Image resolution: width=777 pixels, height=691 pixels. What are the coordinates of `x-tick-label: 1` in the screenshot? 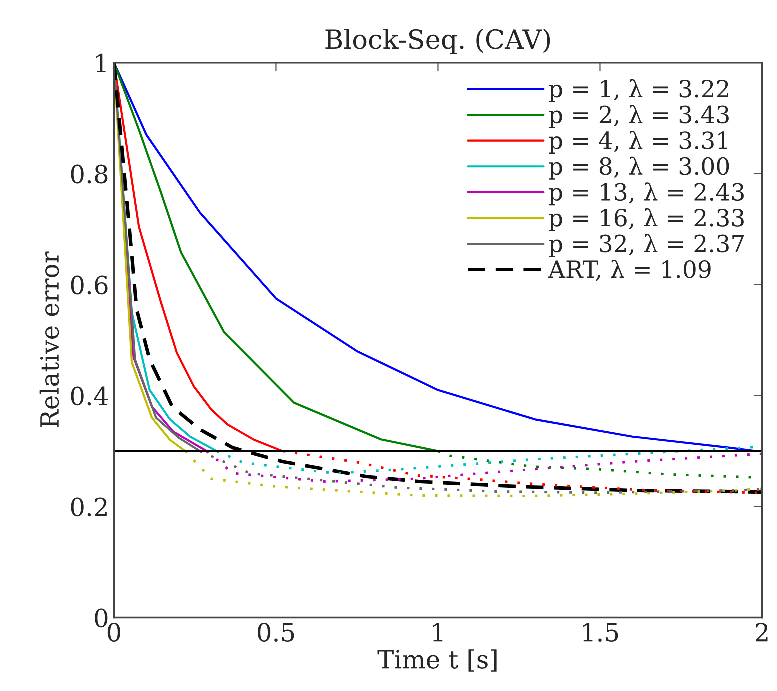 It's located at (438, 632).